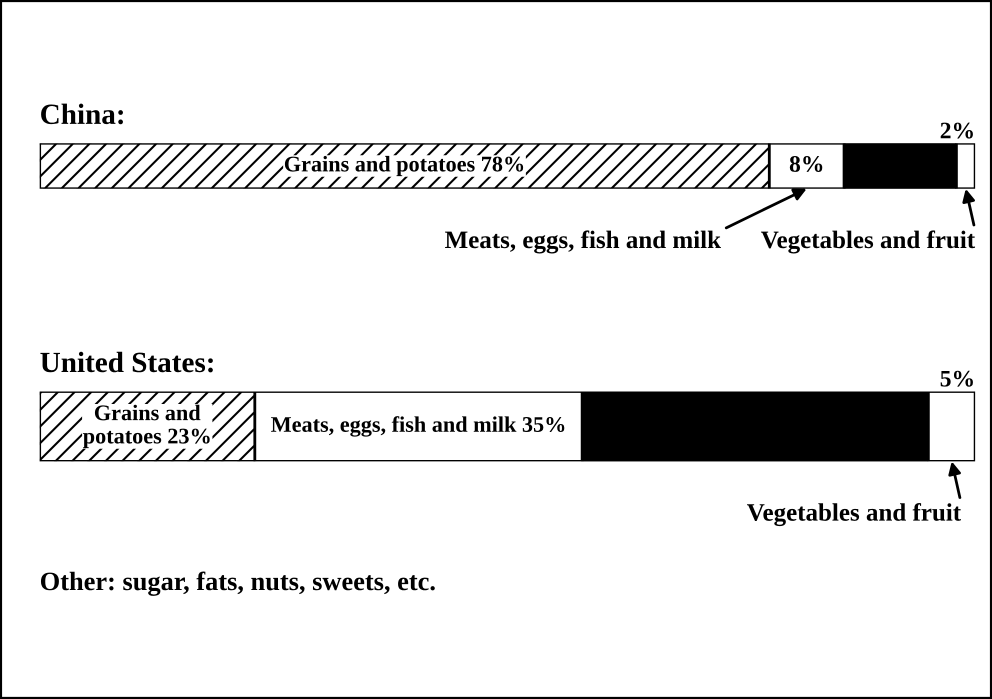  Describe the element at coordinates (82, 114) in the screenshot. I see `chart-title: China:` at that location.